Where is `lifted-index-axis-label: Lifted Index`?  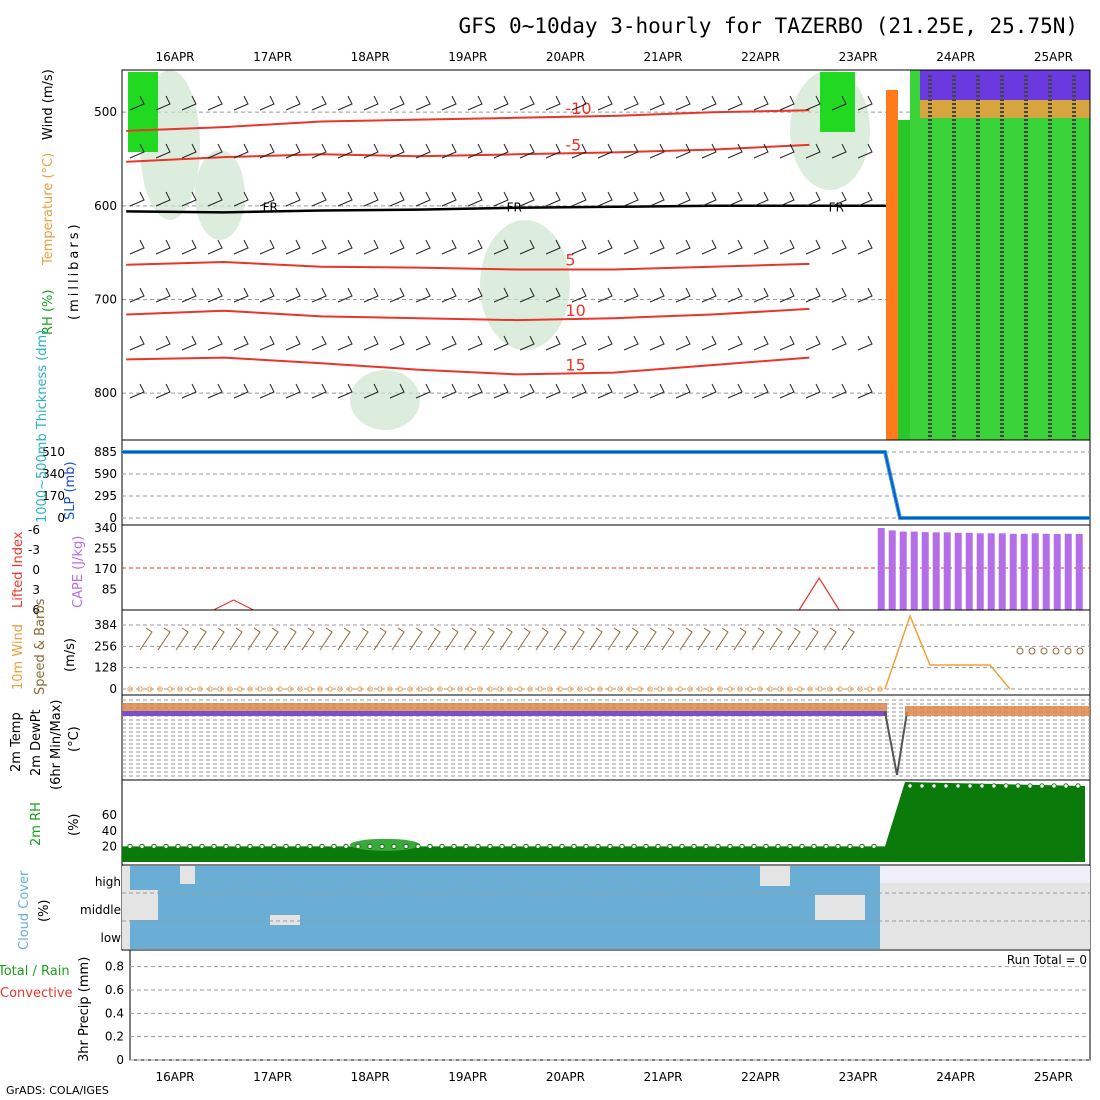 lifted-index-axis-label: Lifted Index is located at coordinates (18, 569).